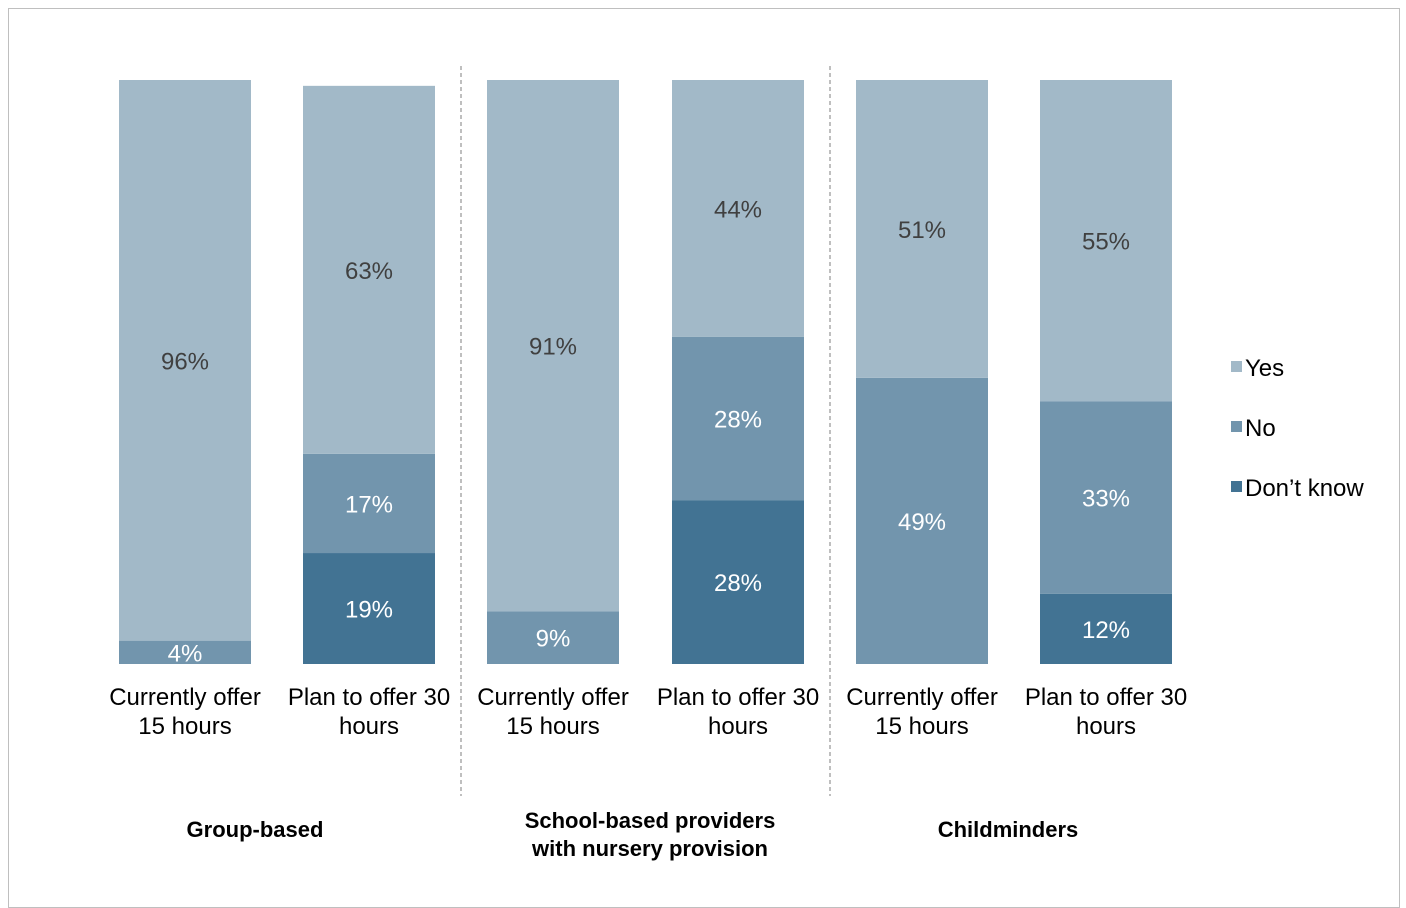 Image resolution: width=1406 pixels, height=908 pixels. I want to click on legend: Yes No Don’t know, so click(1297, 428).